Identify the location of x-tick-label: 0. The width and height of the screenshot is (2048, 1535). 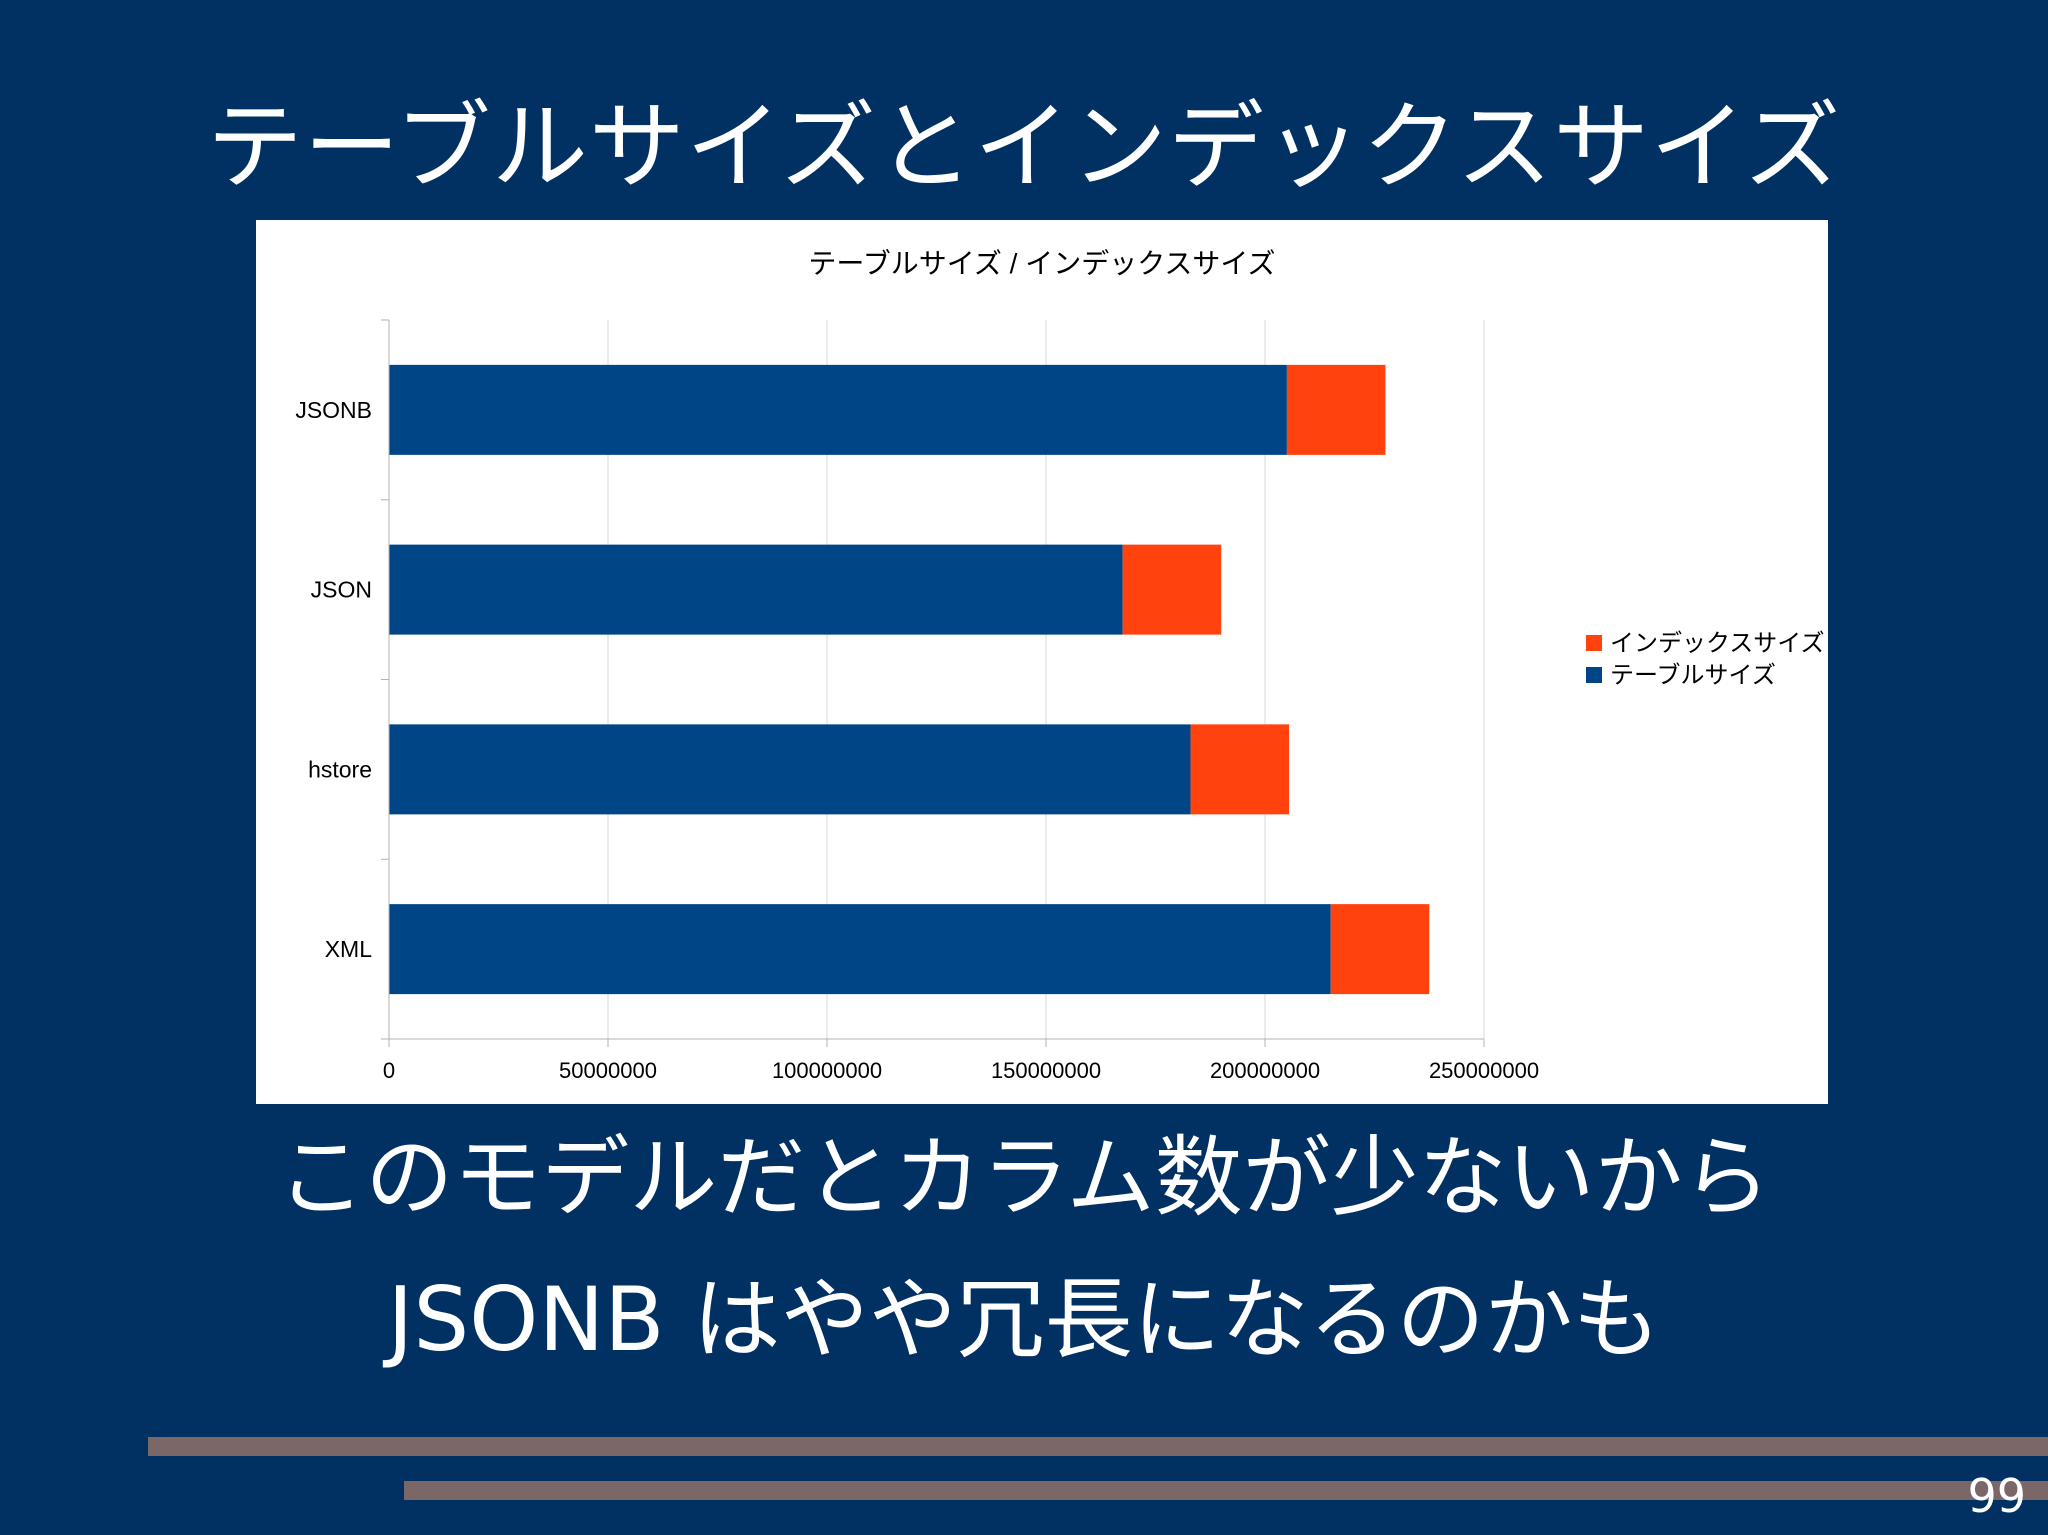
(389, 1070).